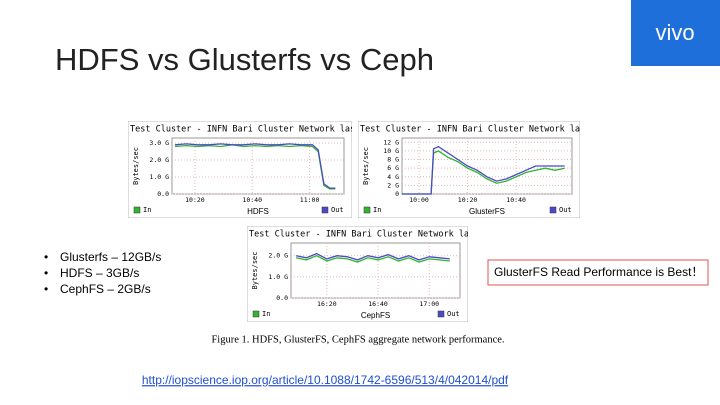  Describe the element at coordinates (429, 304) in the screenshot. I see `x-tick-label: 17:00` at that location.